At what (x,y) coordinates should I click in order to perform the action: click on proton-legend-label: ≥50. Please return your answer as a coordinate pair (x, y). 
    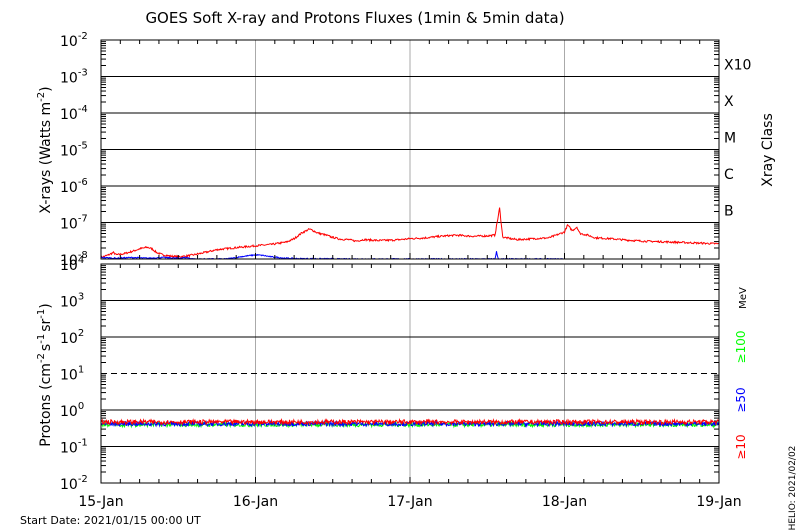
    Looking at the image, I should click on (741, 399).